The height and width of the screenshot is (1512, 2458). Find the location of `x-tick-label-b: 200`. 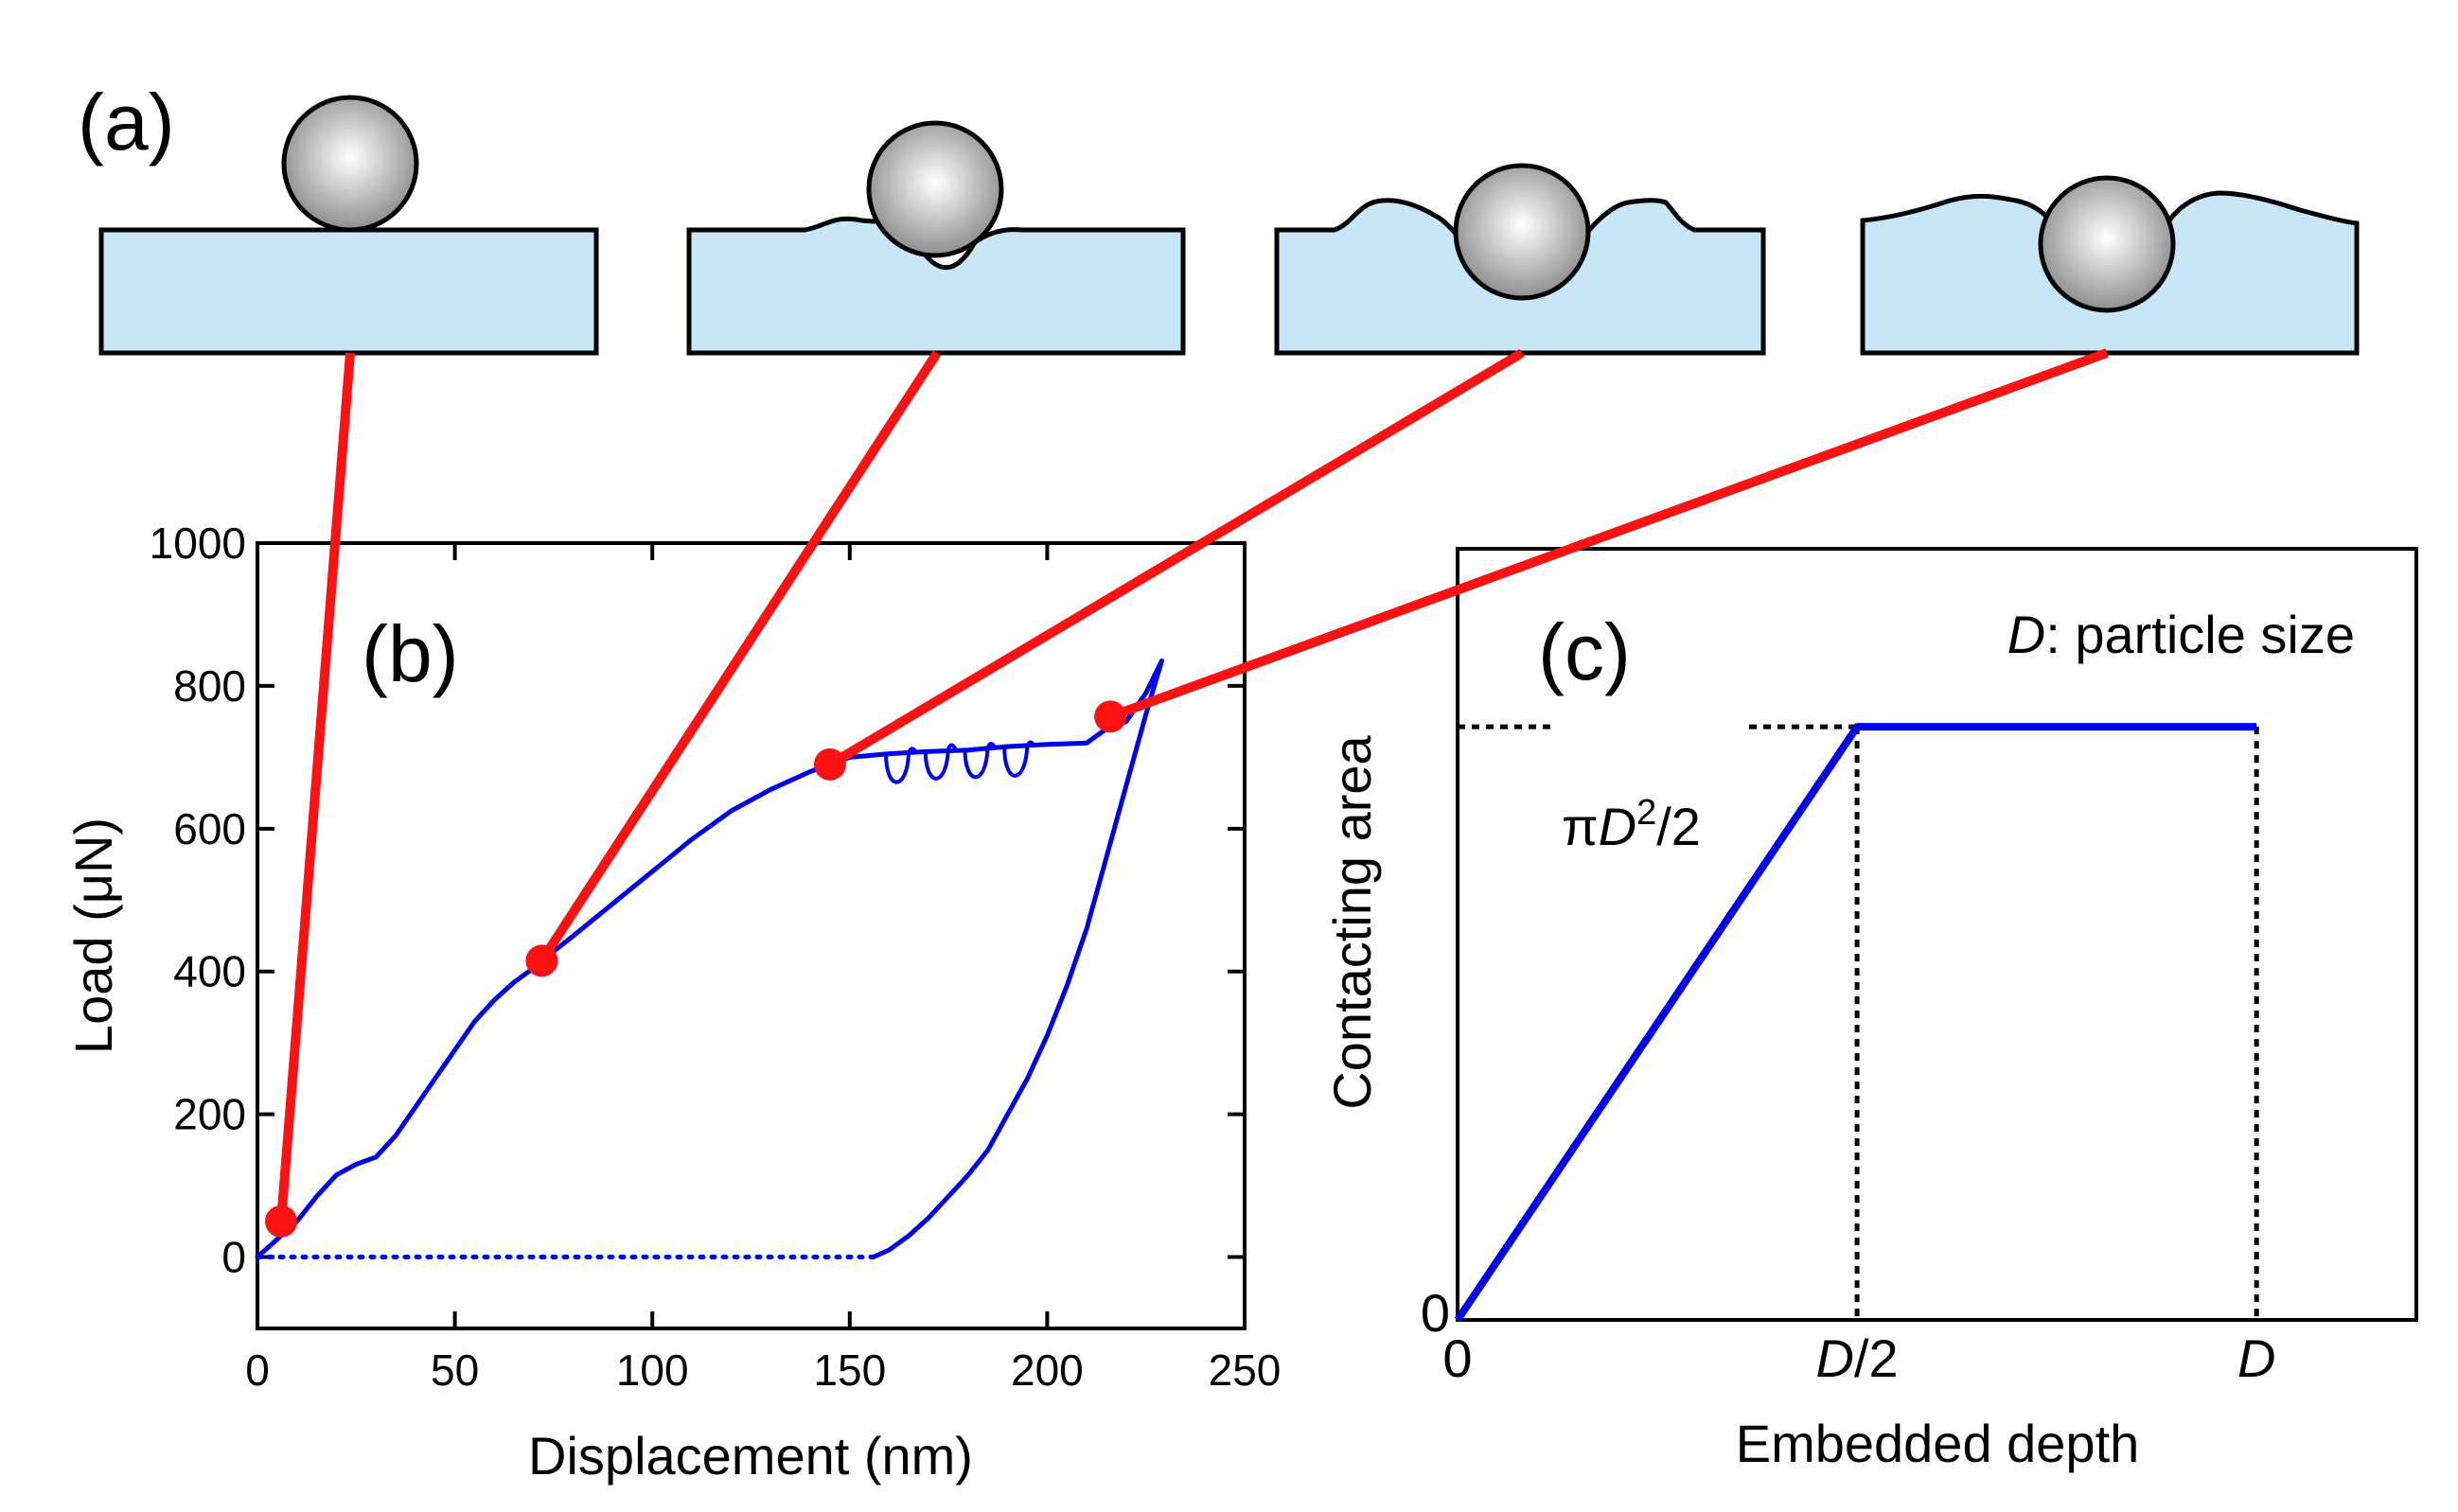

x-tick-label-b: 200 is located at coordinates (1047, 1370).